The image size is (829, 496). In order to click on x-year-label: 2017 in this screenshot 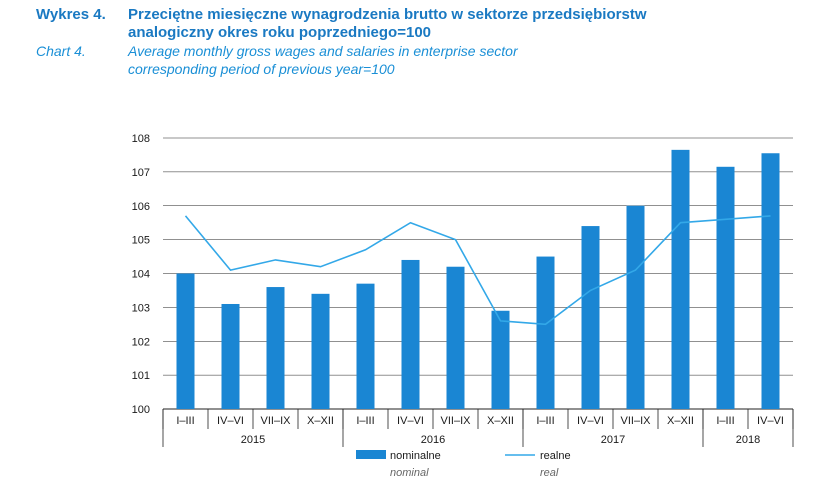, I will do `click(613, 440)`.